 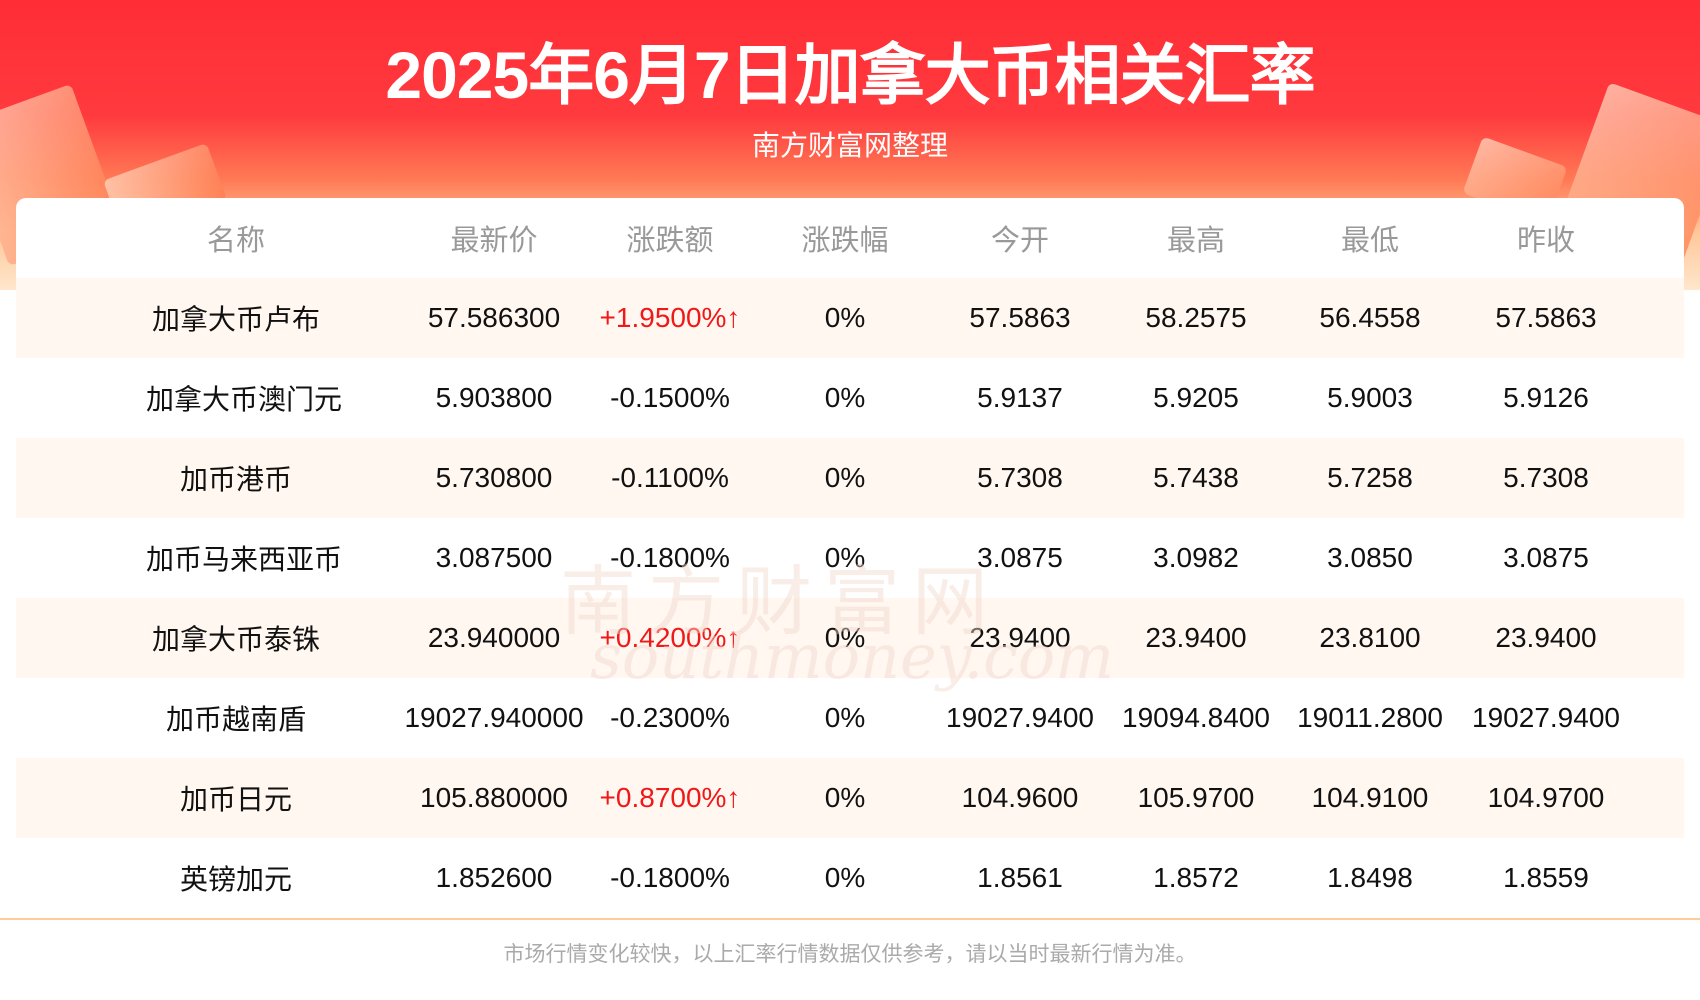 I want to click on name-cell: 加币马来西亚币, so click(x=244, y=559).